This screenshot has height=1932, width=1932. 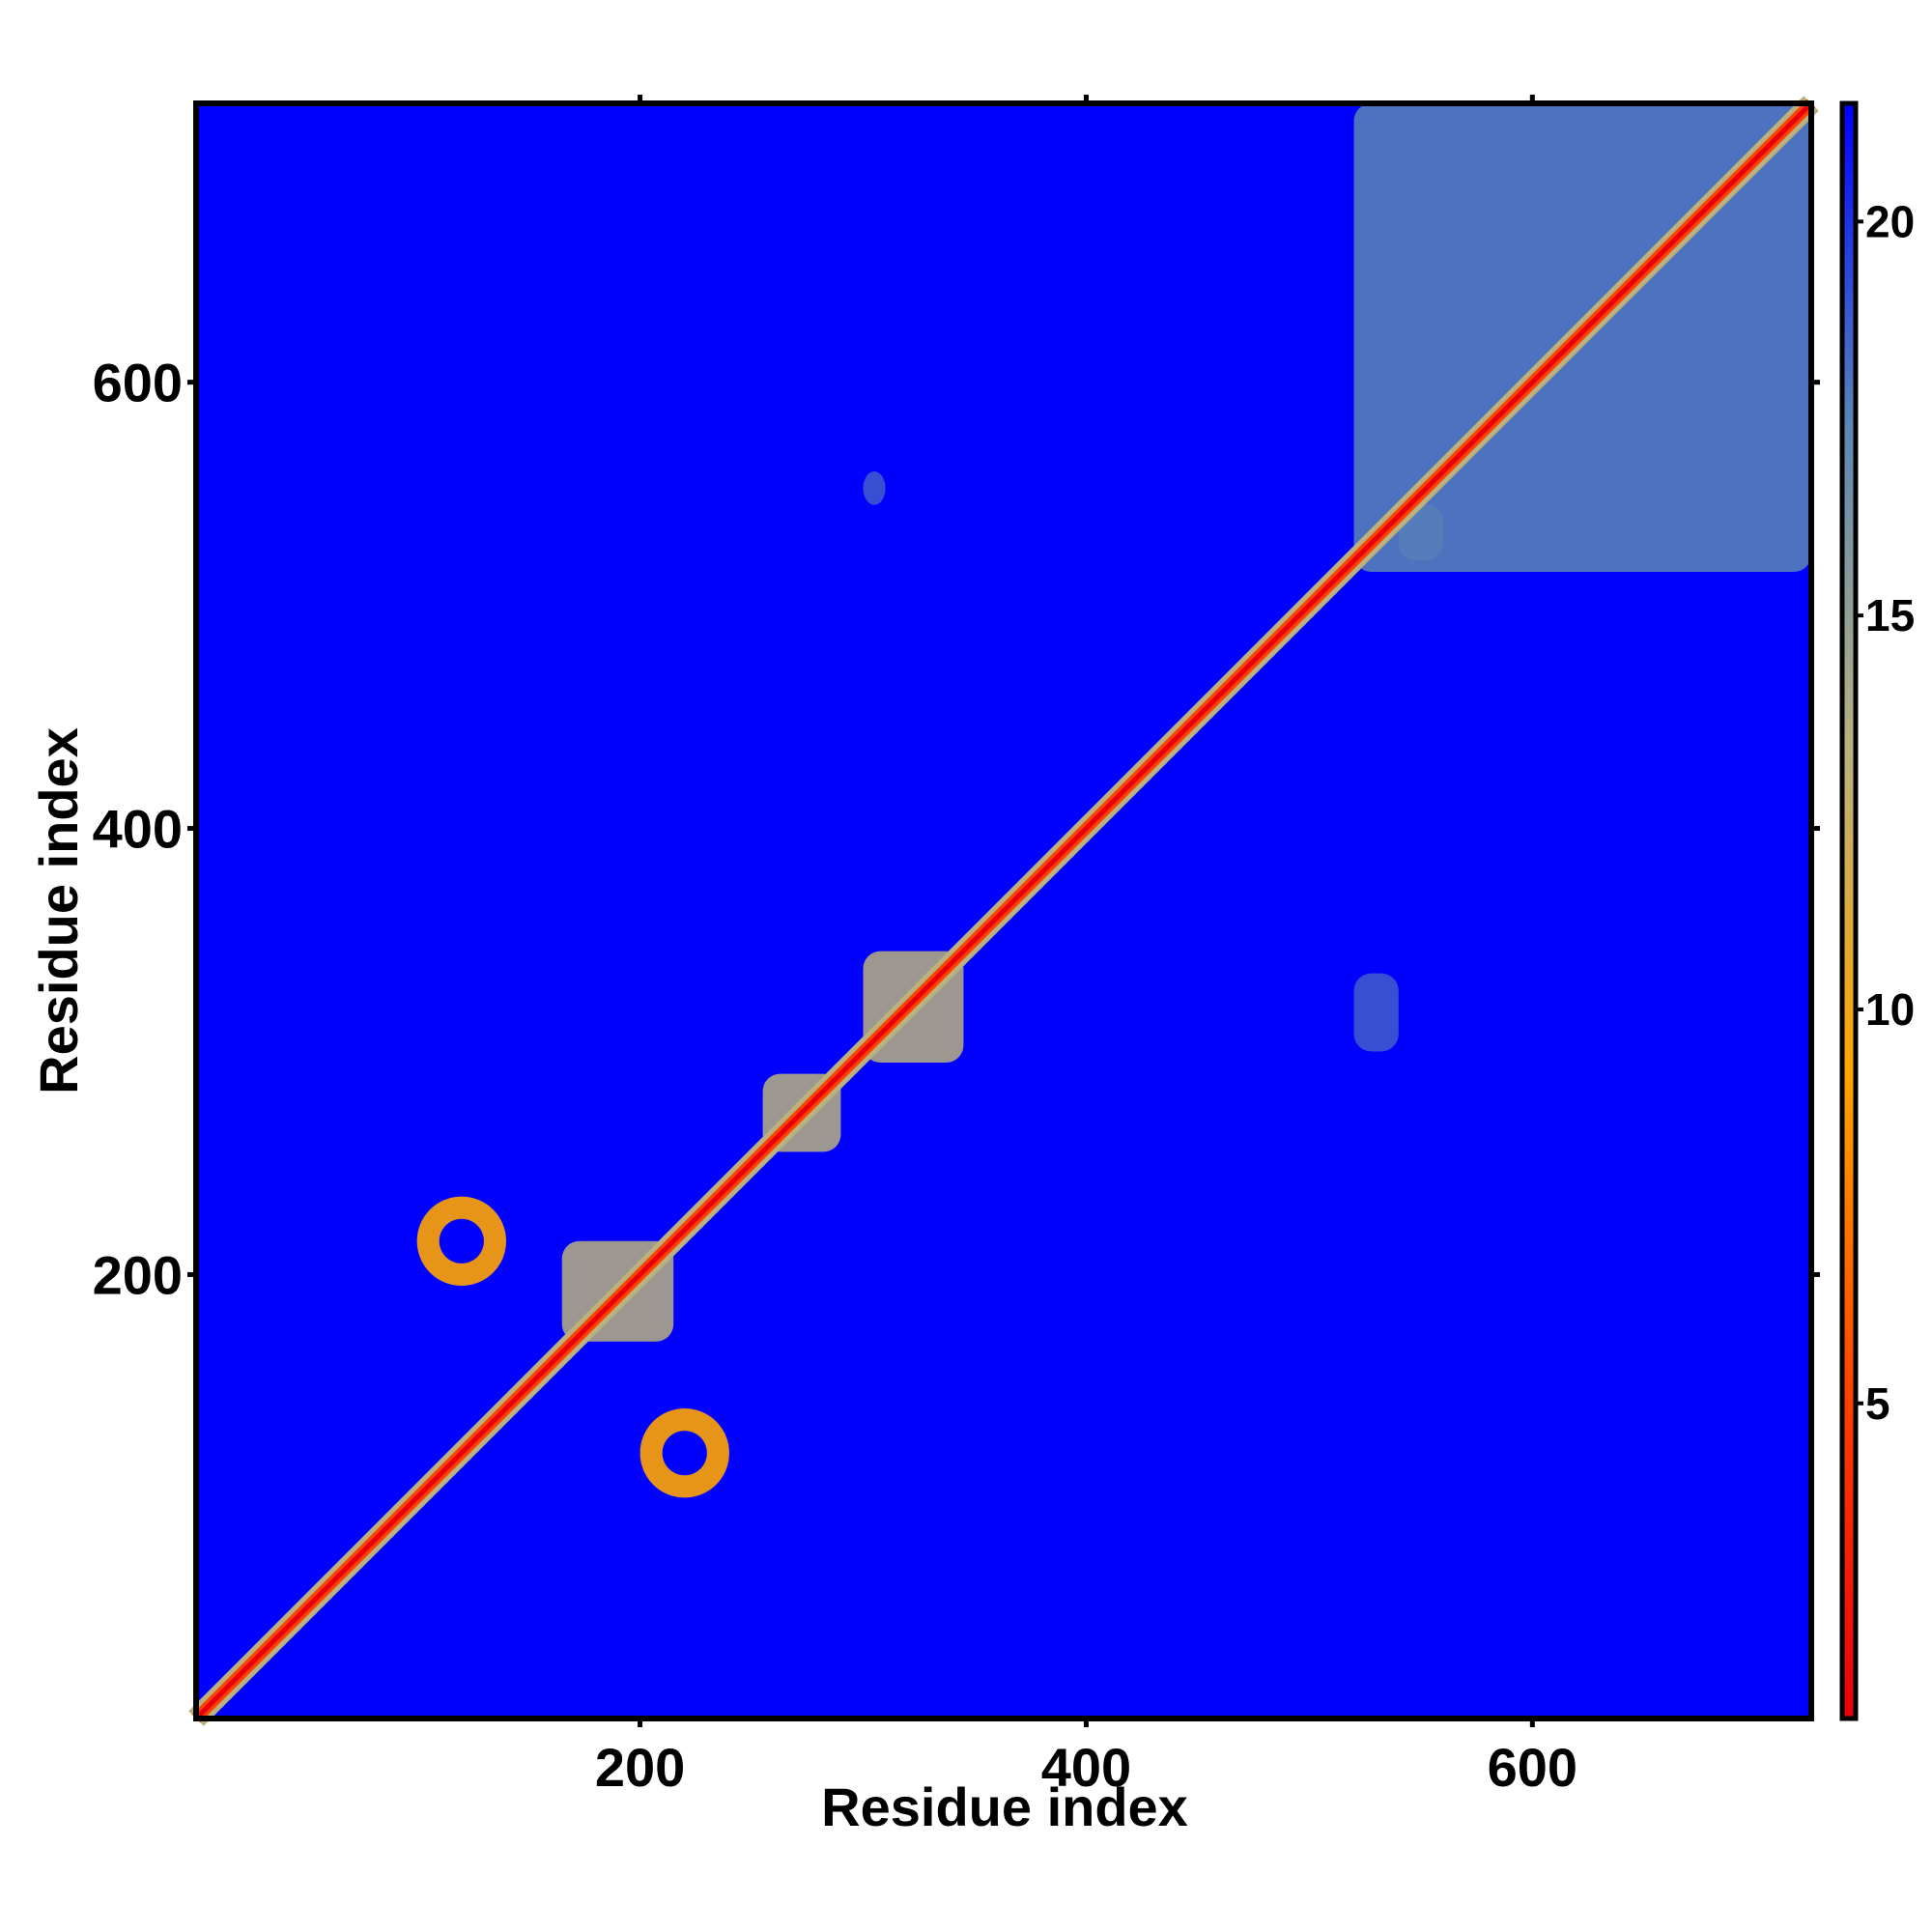 I want to click on colorbar-fill, so click(x=1849, y=911).